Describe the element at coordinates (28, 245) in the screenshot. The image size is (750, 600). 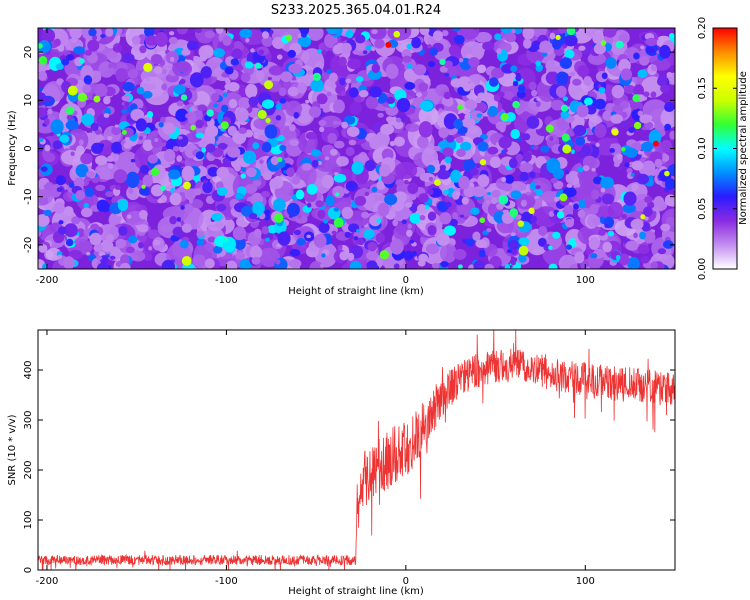
I see `spectrogram-y-tick-label: -20` at that location.